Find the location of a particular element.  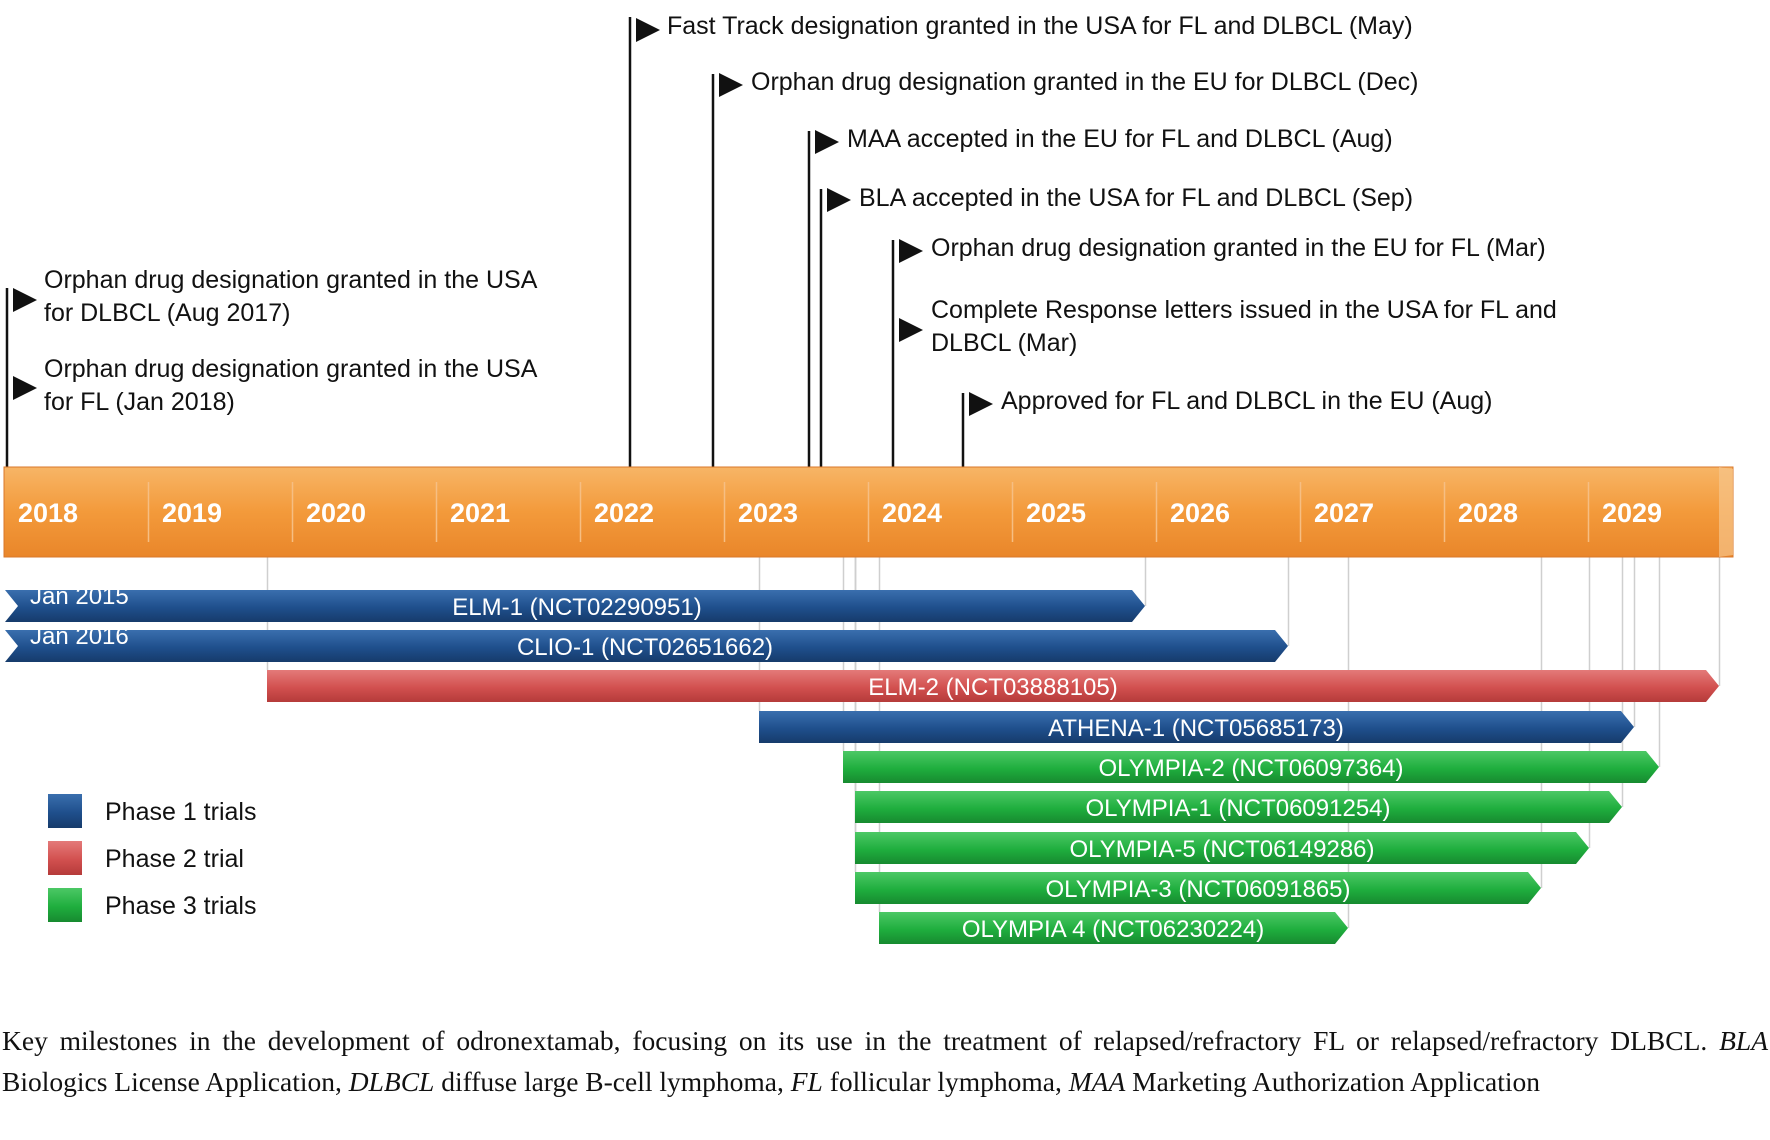

trial-bar-5: OLYMPIA-2 (NCT06097364) is located at coordinates (1251, 767).